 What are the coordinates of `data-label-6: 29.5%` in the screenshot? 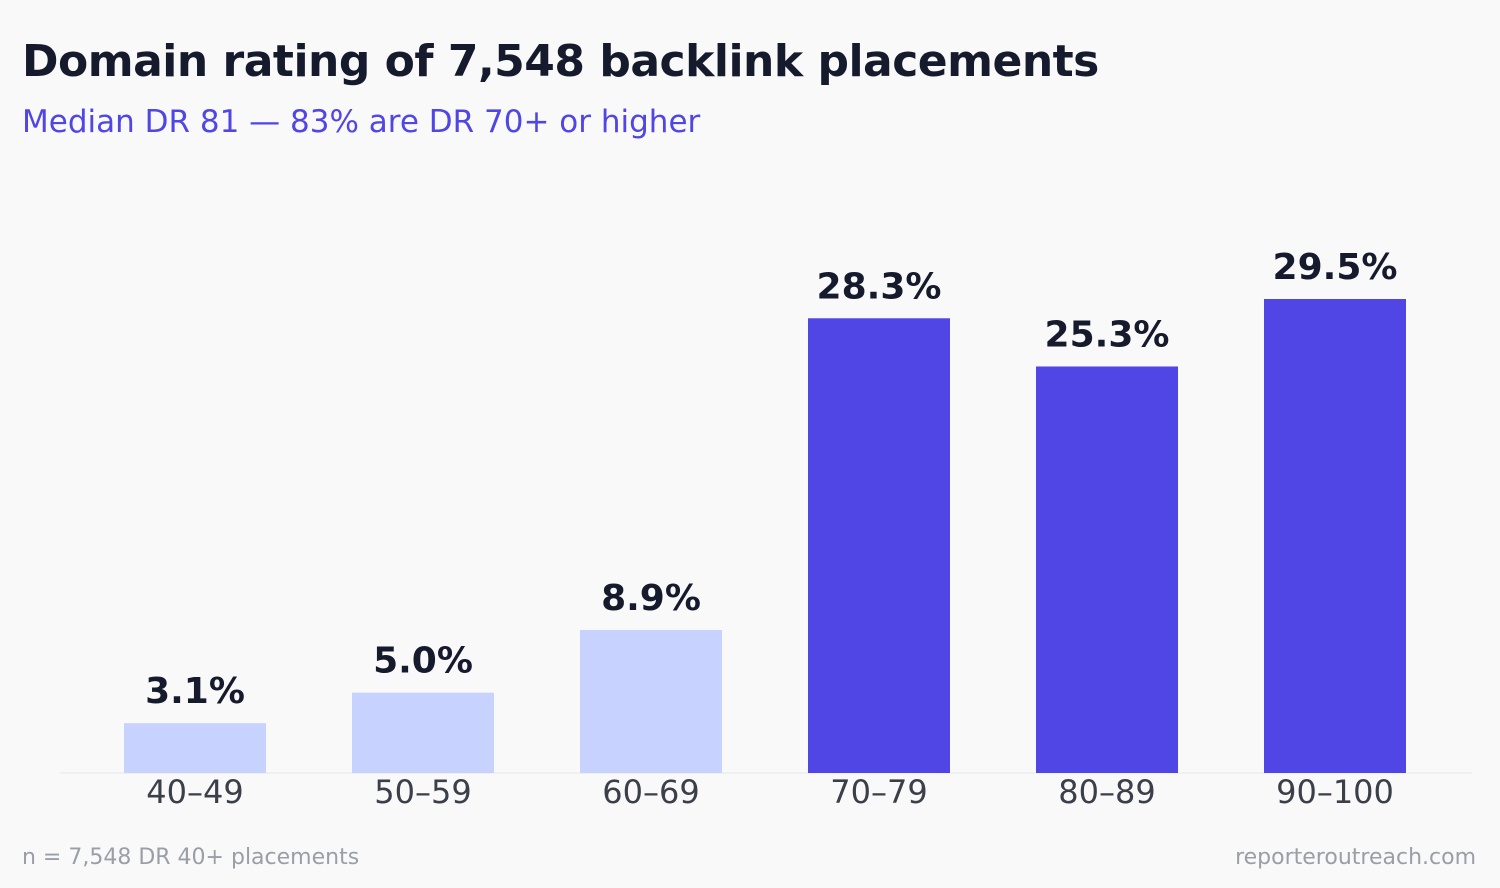 It's located at (1335, 267).